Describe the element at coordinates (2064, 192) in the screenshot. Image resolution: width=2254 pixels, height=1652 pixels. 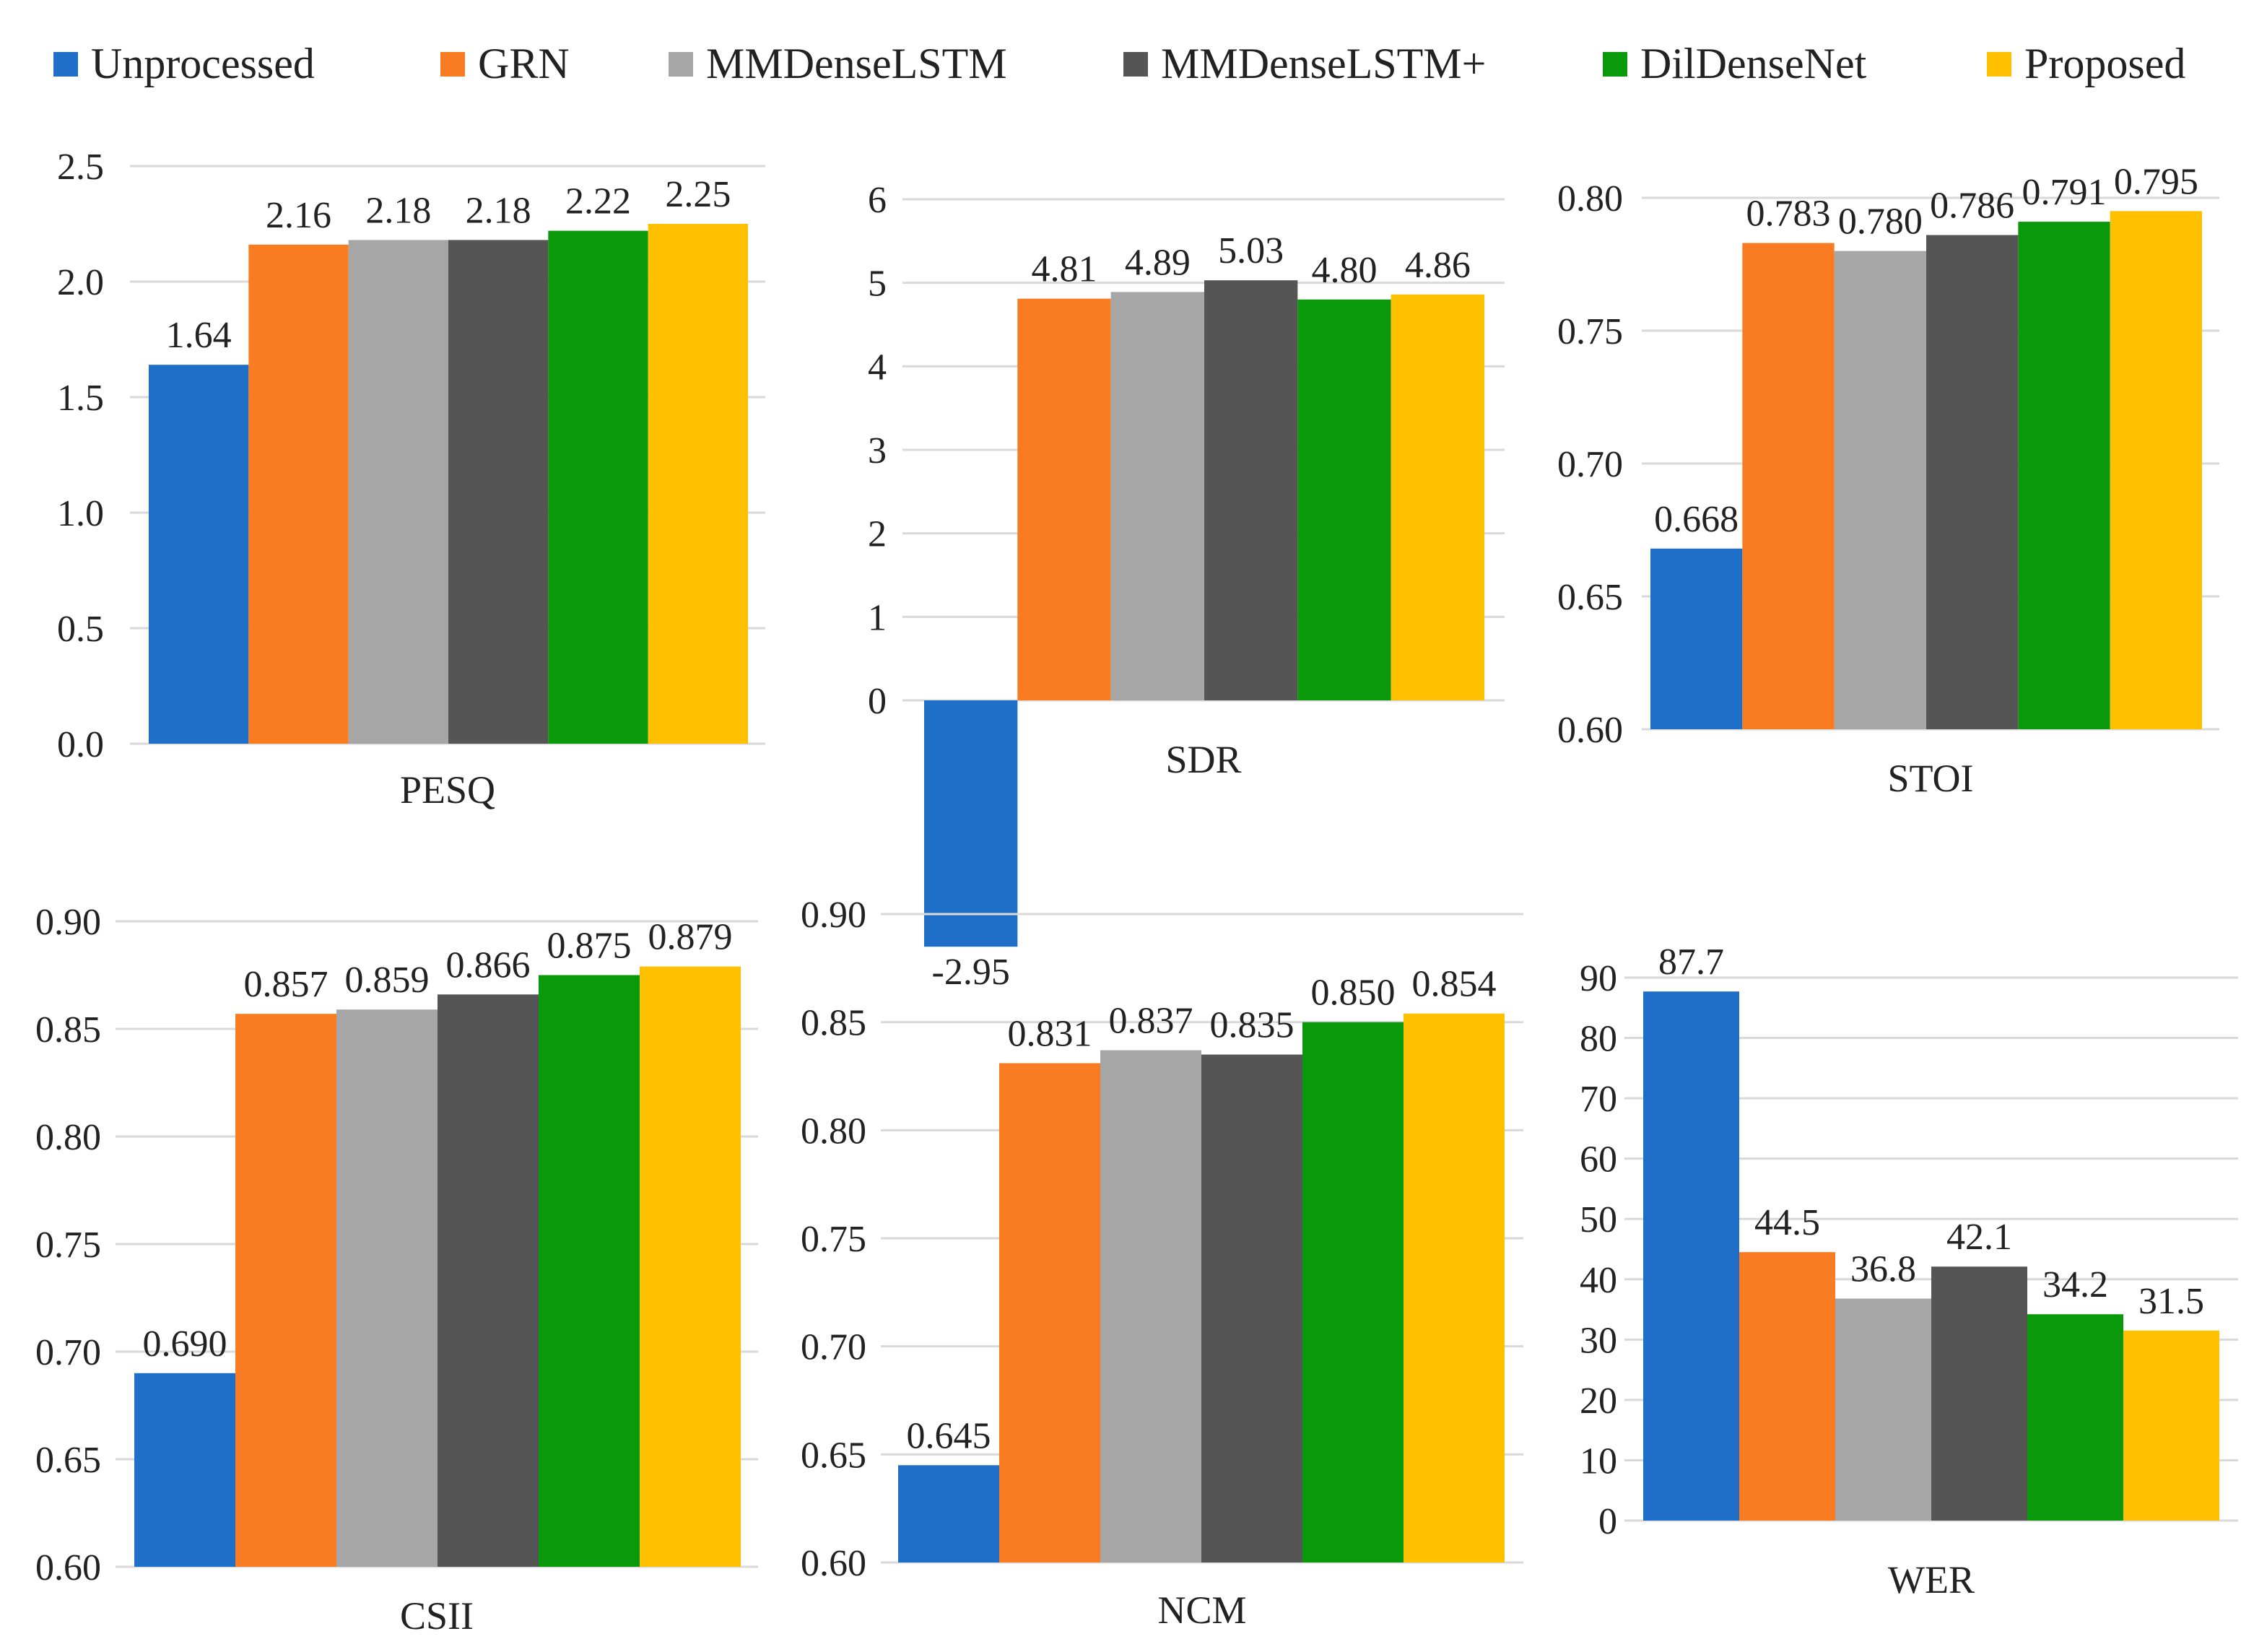
I see `data-label: 0.791` at that location.